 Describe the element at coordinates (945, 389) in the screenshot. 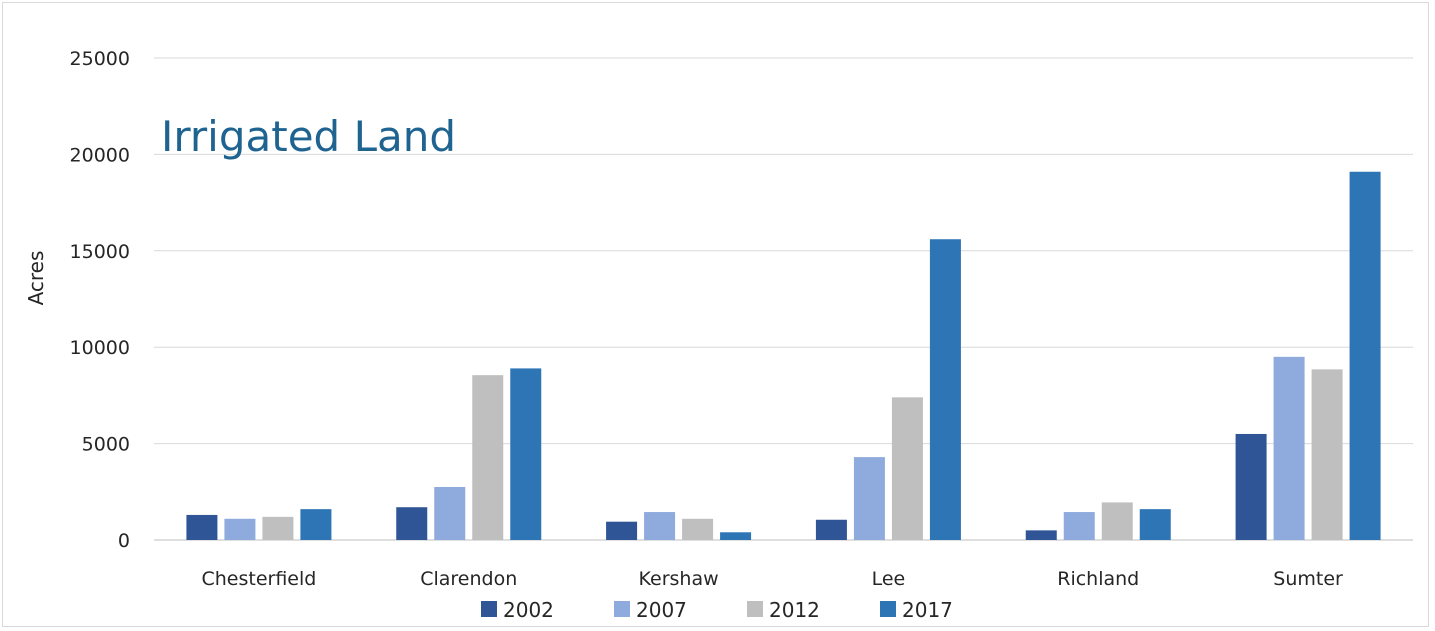

I see `bar-lee-2017` at that location.